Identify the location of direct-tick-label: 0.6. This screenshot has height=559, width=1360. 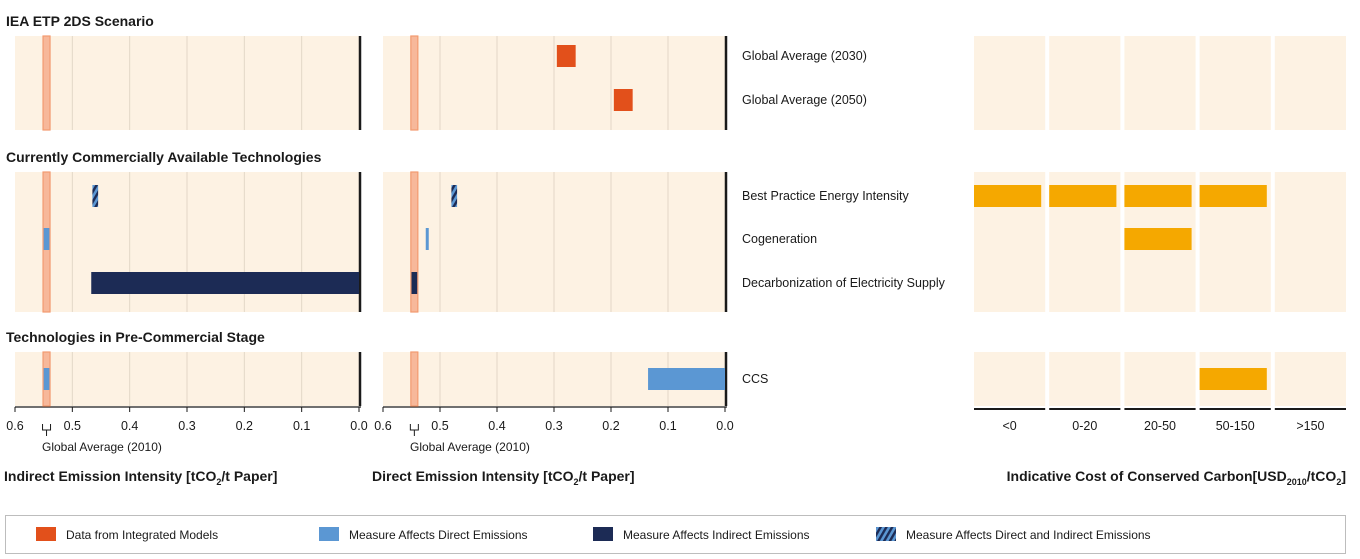
(382, 426).